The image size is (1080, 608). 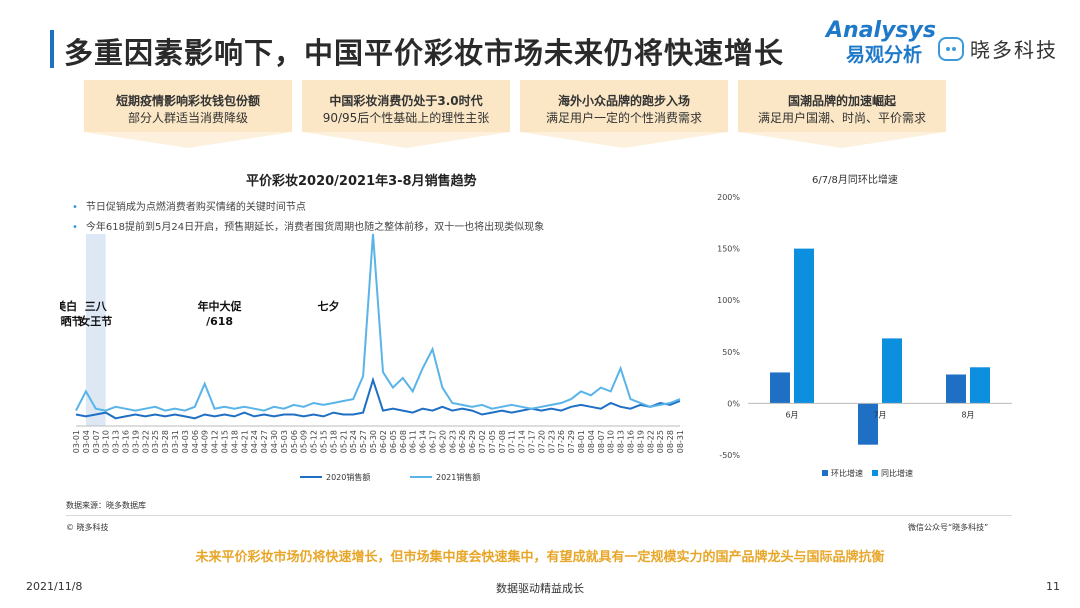 I want to click on x-tick-label: 08-04, so click(x=591, y=441).